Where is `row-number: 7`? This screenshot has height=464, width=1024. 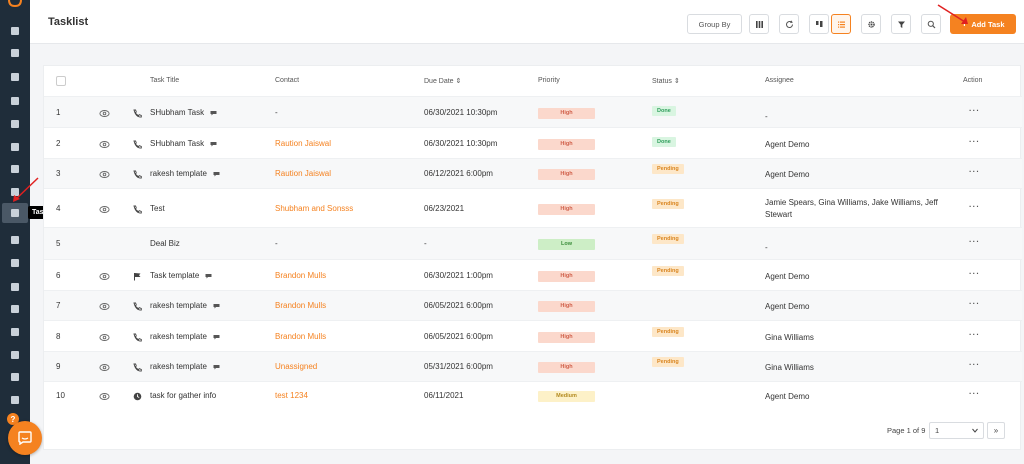 row-number: 7 is located at coordinates (58, 305).